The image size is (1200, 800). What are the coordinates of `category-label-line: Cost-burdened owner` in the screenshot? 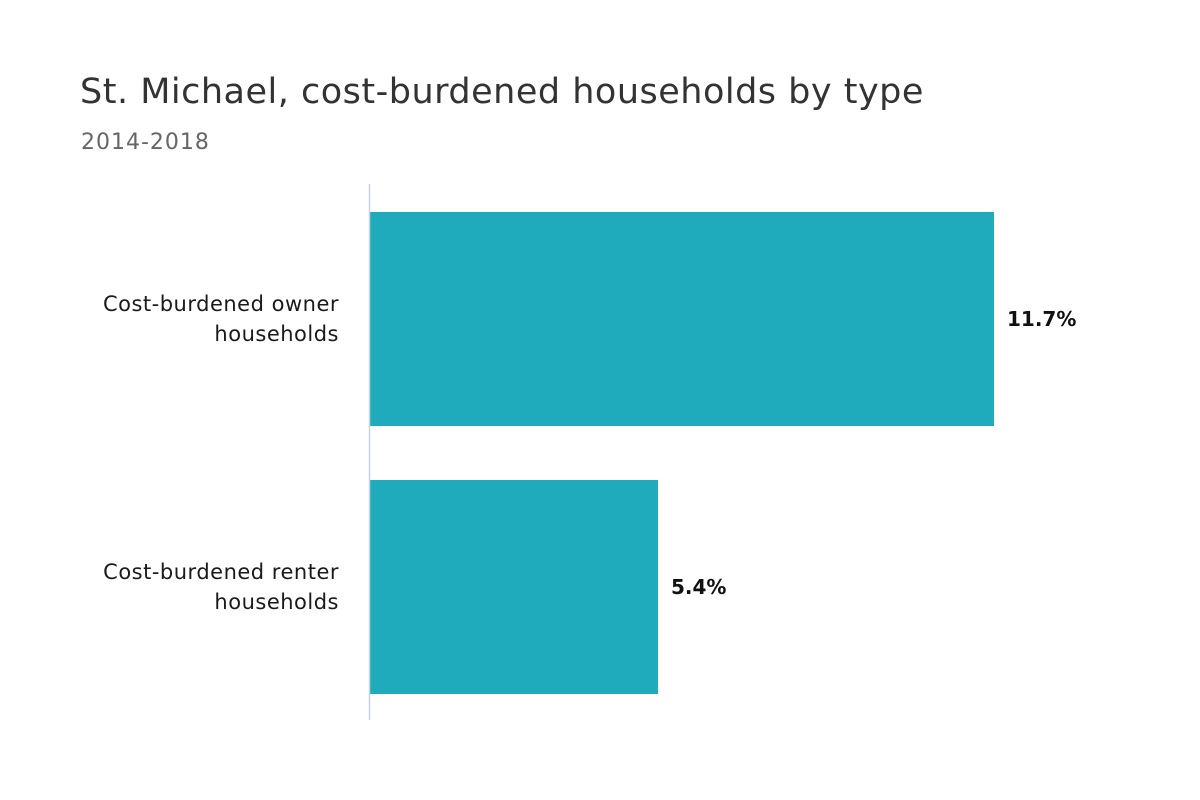 It's located at (221, 304).